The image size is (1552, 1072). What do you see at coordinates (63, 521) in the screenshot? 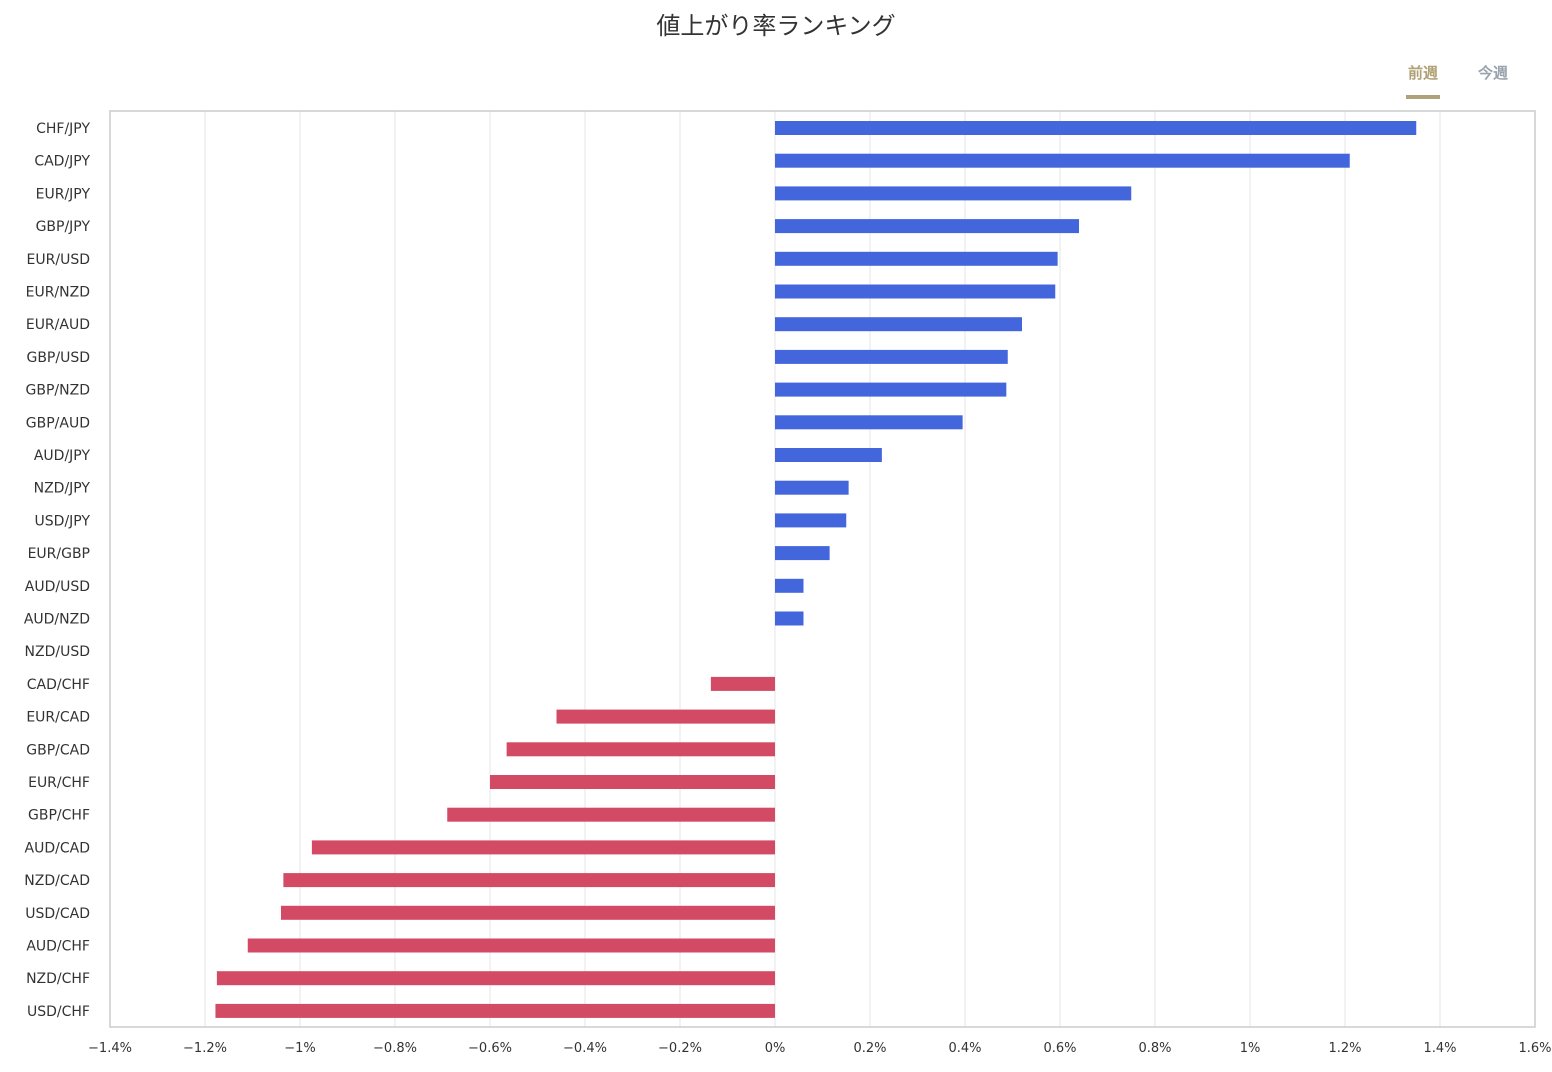
I see `y-tick-label: USD/JPY` at bounding box center [63, 521].